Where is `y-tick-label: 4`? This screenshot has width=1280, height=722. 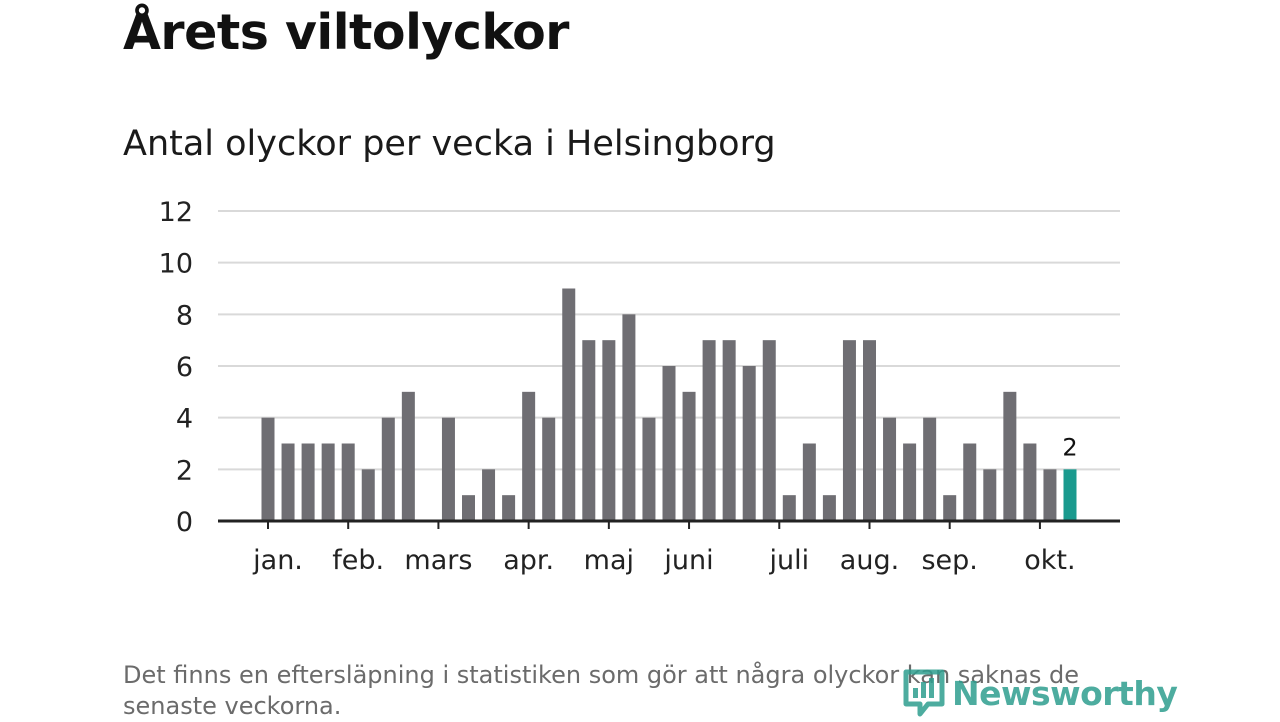 y-tick-label: 4 is located at coordinates (184, 419).